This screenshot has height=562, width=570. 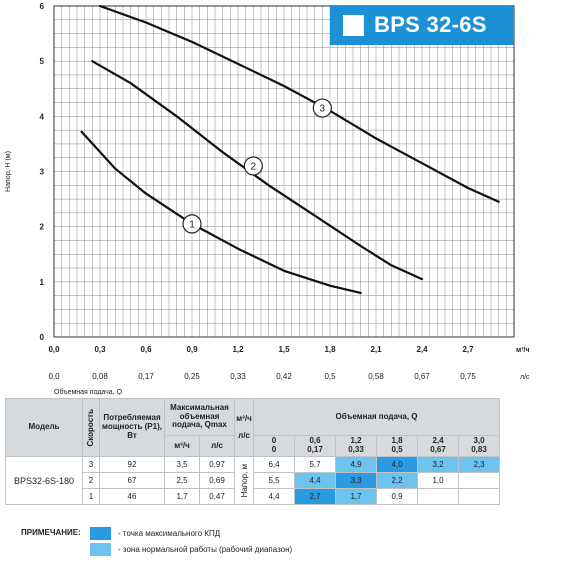 I want to click on power-cell: 67, so click(x=132, y=480).